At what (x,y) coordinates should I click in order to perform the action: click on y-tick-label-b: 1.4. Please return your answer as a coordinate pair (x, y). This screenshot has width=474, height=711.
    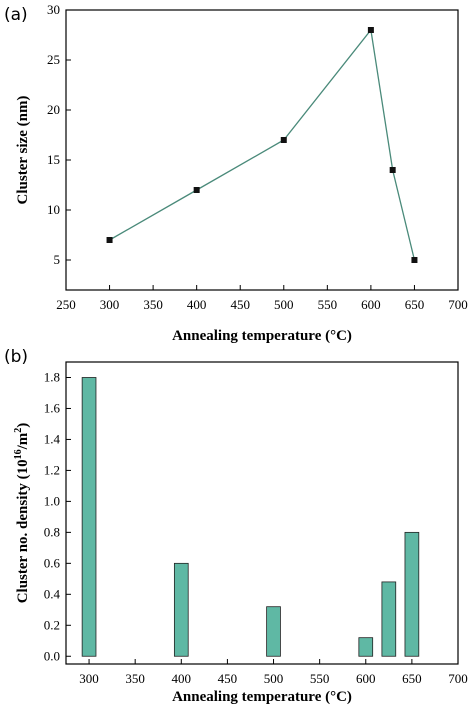
    Looking at the image, I should click on (52, 438).